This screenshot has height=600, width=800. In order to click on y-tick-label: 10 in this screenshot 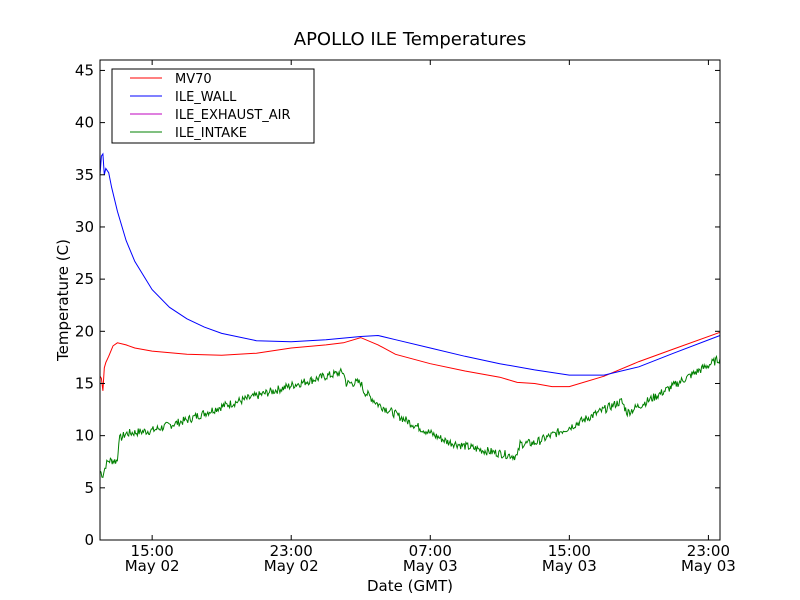, I will do `click(84, 436)`.